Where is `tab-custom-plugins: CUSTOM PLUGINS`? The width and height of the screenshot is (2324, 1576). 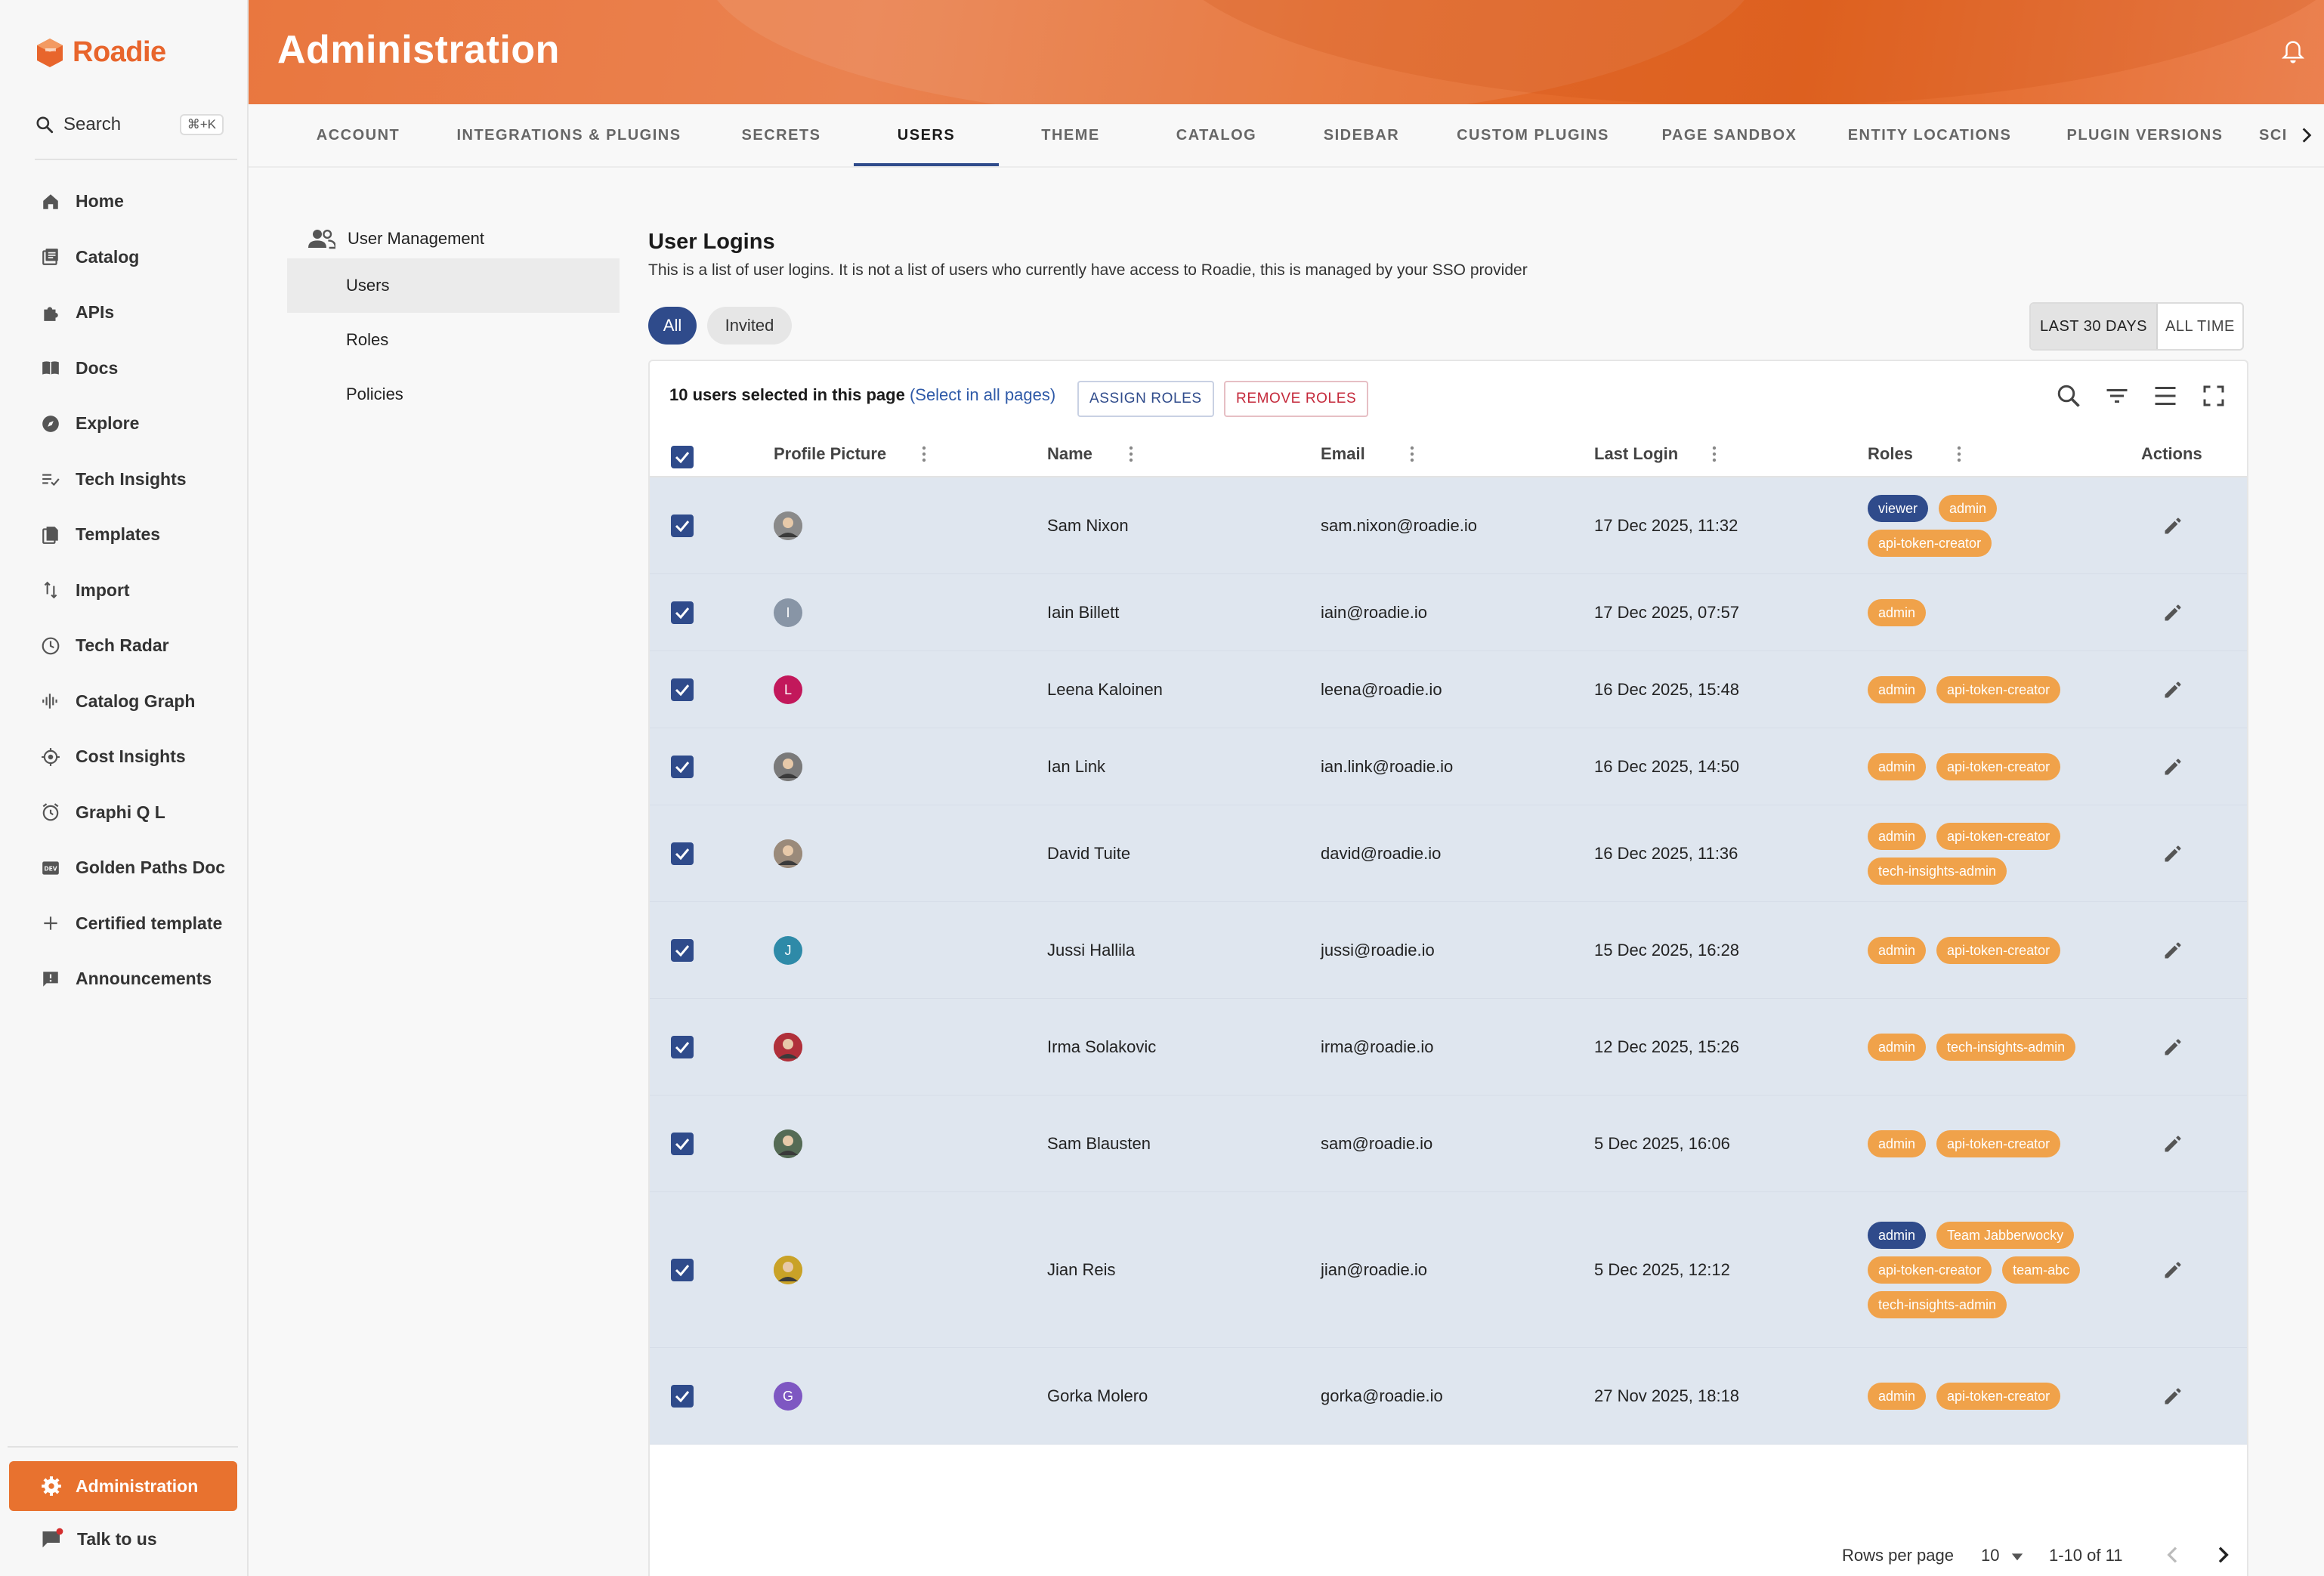 tab-custom-plugins: CUSTOM PLUGINS is located at coordinates (1533, 135).